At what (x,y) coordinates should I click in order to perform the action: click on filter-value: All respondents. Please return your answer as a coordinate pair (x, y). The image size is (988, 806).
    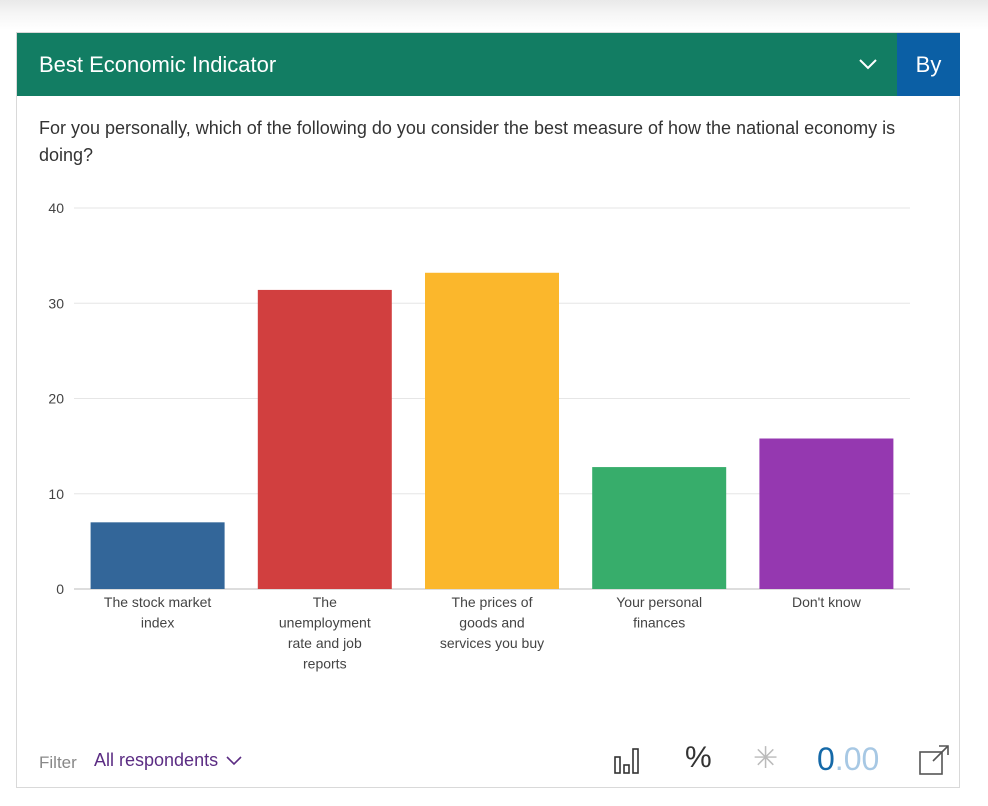
    Looking at the image, I should click on (156, 760).